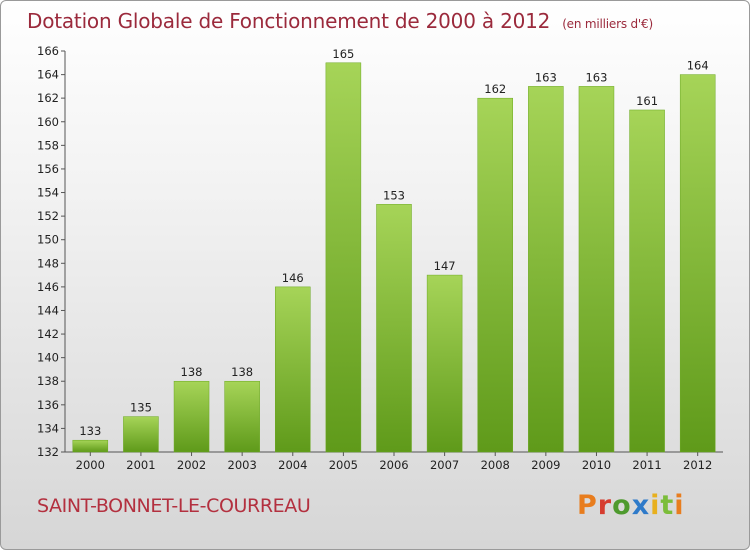 The height and width of the screenshot is (550, 750). I want to click on bar-value-label: 165, so click(343, 54).